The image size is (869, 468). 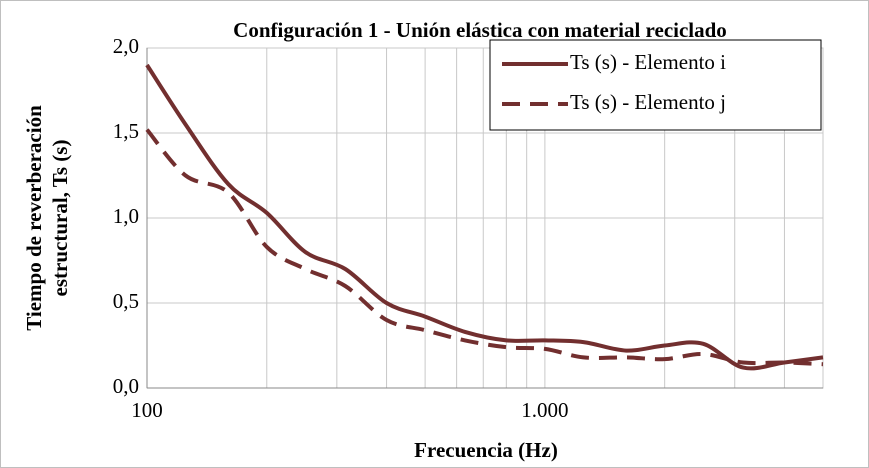 What do you see at coordinates (648, 62) in the screenshot?
I see `legend-label: Ts (s) - Elemento i` at bounding box center [648, 62].